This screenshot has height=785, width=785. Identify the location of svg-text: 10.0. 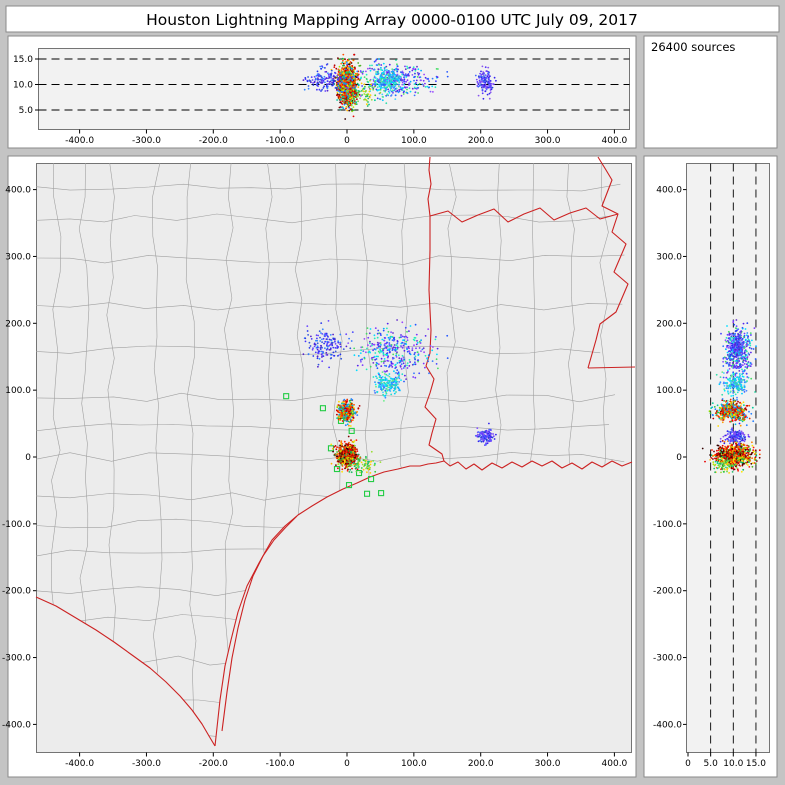
(23, 86).